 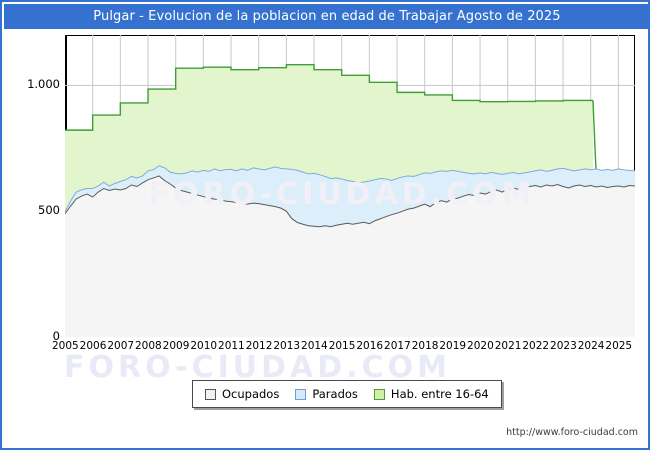 What do you see at coordinates (259, 346) in the screenshot?
I see `x-tick-label: 2012` at bounding box center [259, 346].